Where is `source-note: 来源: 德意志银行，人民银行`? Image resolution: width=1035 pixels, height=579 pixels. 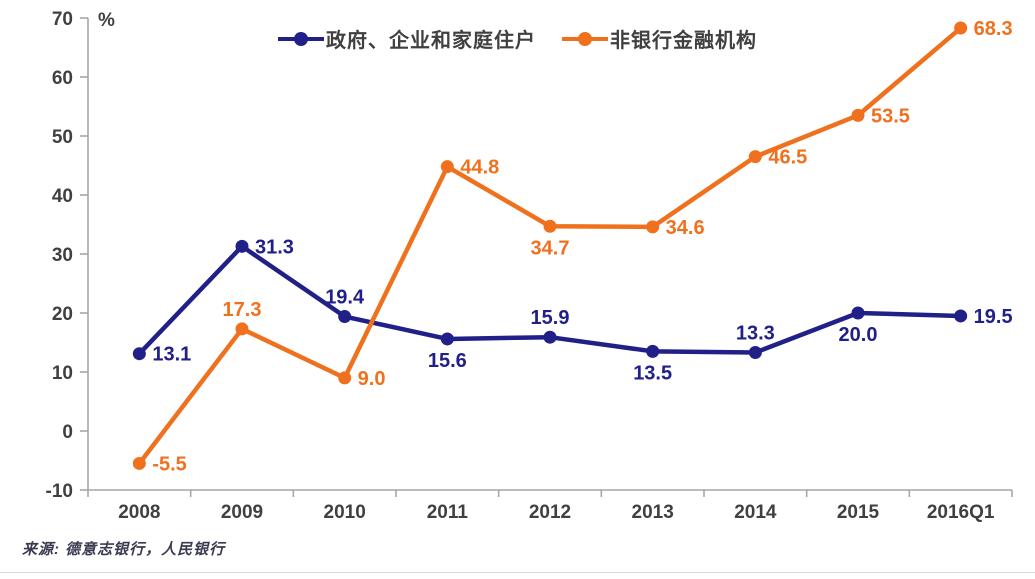 source-note: 来源: 德意志银行，人民银行 is located at coordinates (124, 549).